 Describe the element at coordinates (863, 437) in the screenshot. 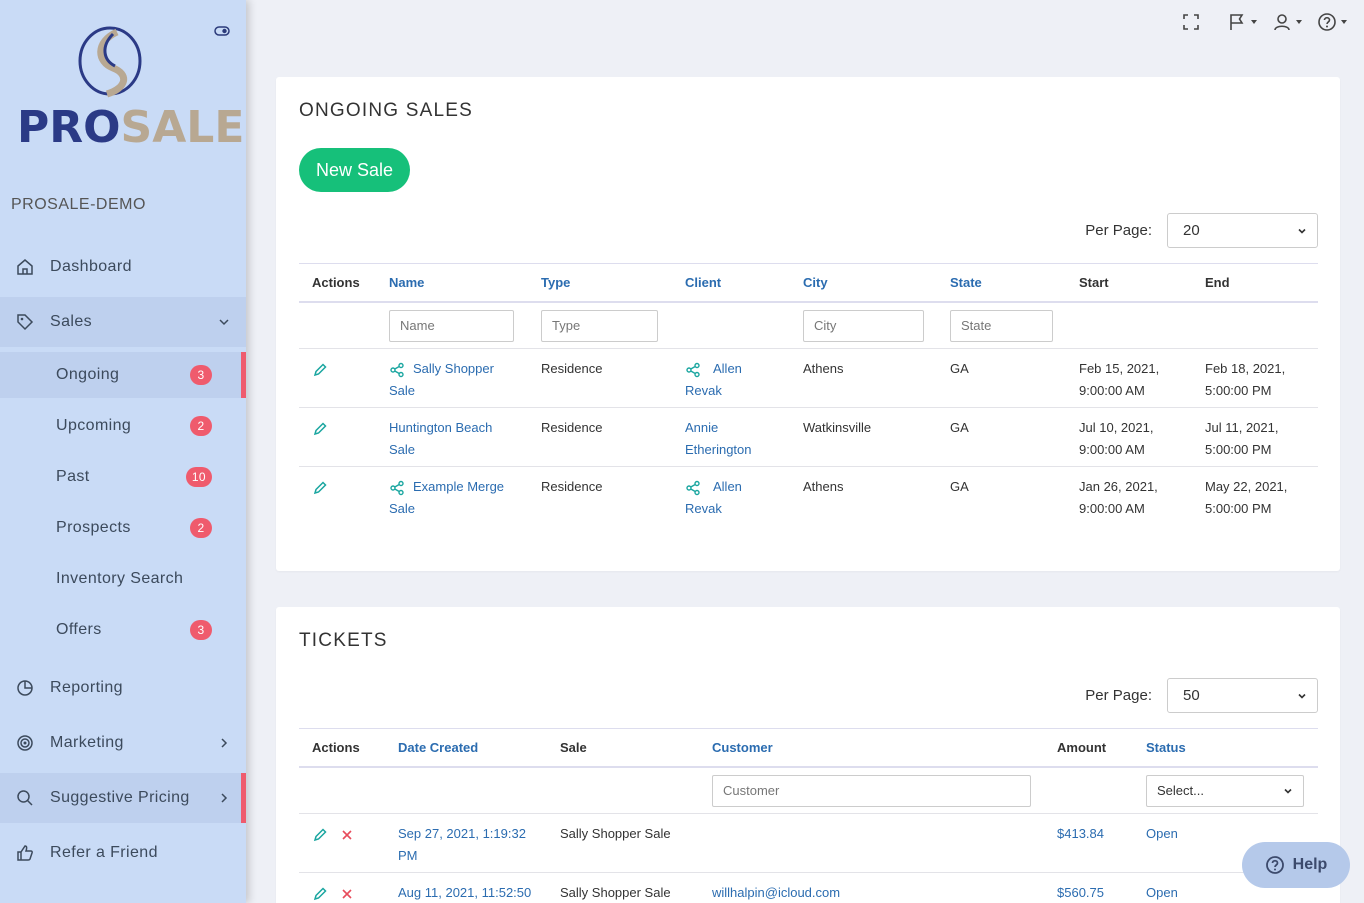

I see `city-cell: Watkinsville` at that location.